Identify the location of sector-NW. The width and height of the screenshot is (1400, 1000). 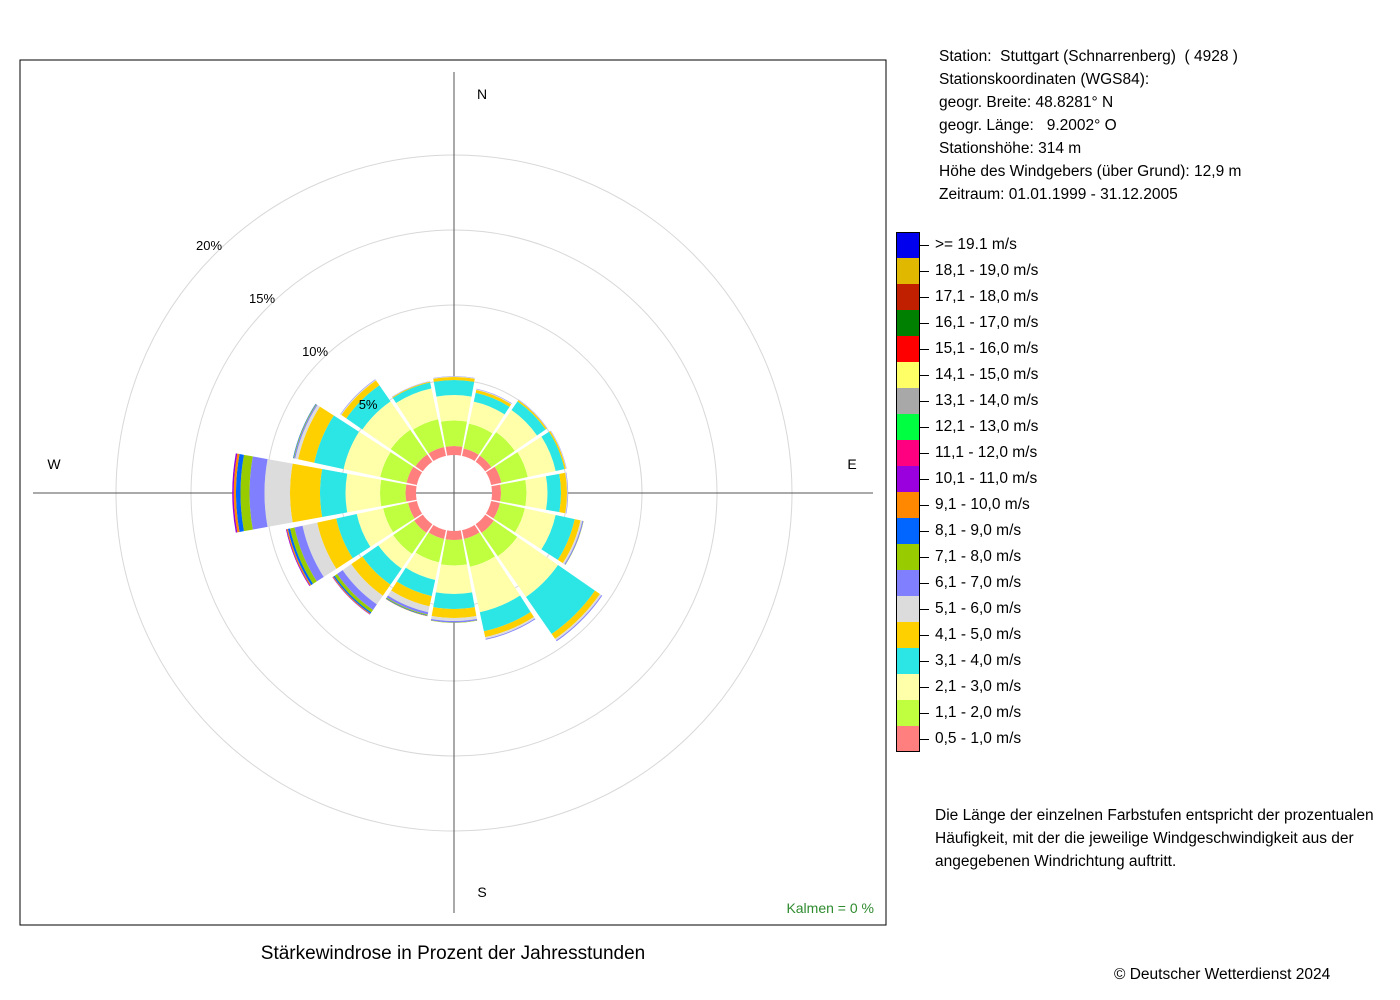
(386, 425).